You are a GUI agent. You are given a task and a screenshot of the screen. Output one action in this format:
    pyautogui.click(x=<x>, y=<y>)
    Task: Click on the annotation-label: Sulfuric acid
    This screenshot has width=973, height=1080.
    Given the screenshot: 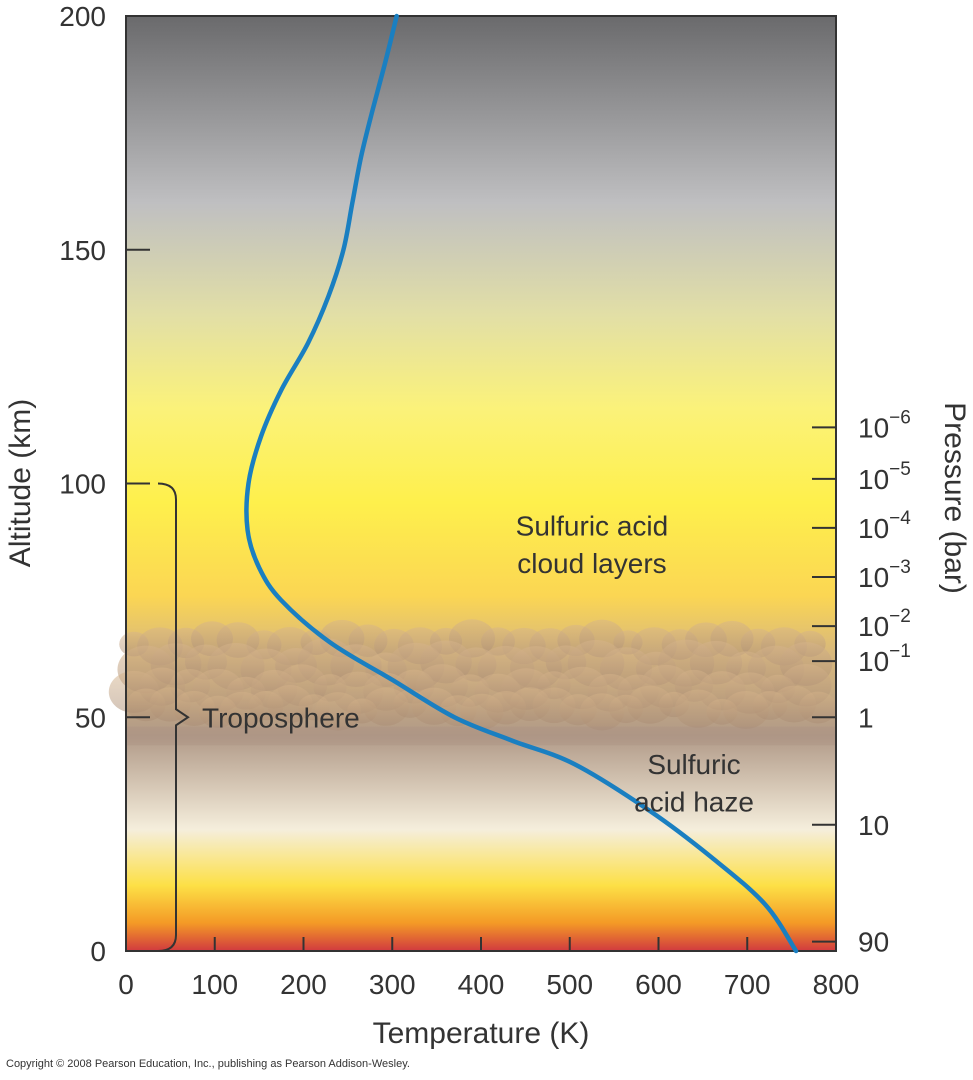 What is the action you would take?
    pyautogui.click(x=592, y=526)
    